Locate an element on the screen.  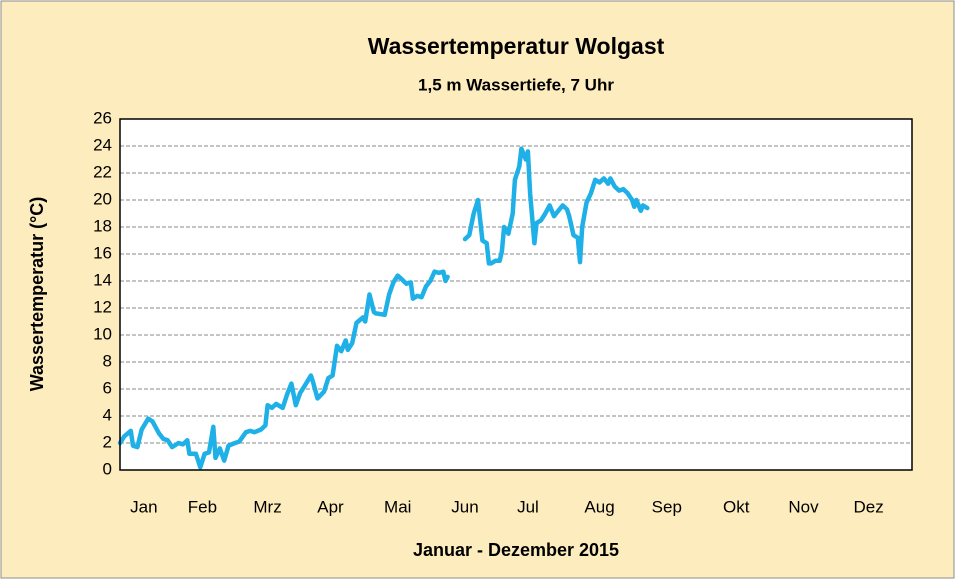
y-tick-label: 4 is located at coordinates (107, 414).